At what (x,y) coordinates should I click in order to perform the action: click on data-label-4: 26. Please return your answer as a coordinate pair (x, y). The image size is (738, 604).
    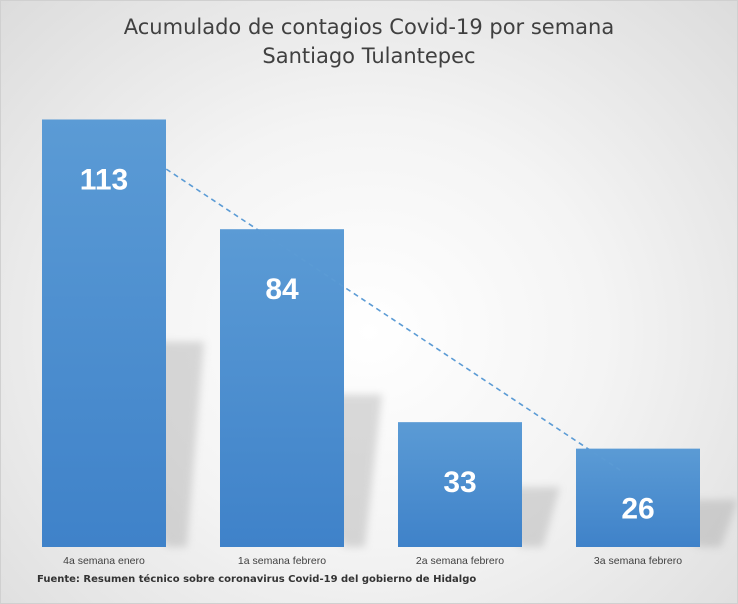
    Looking at the image, I should click on (637, 509).